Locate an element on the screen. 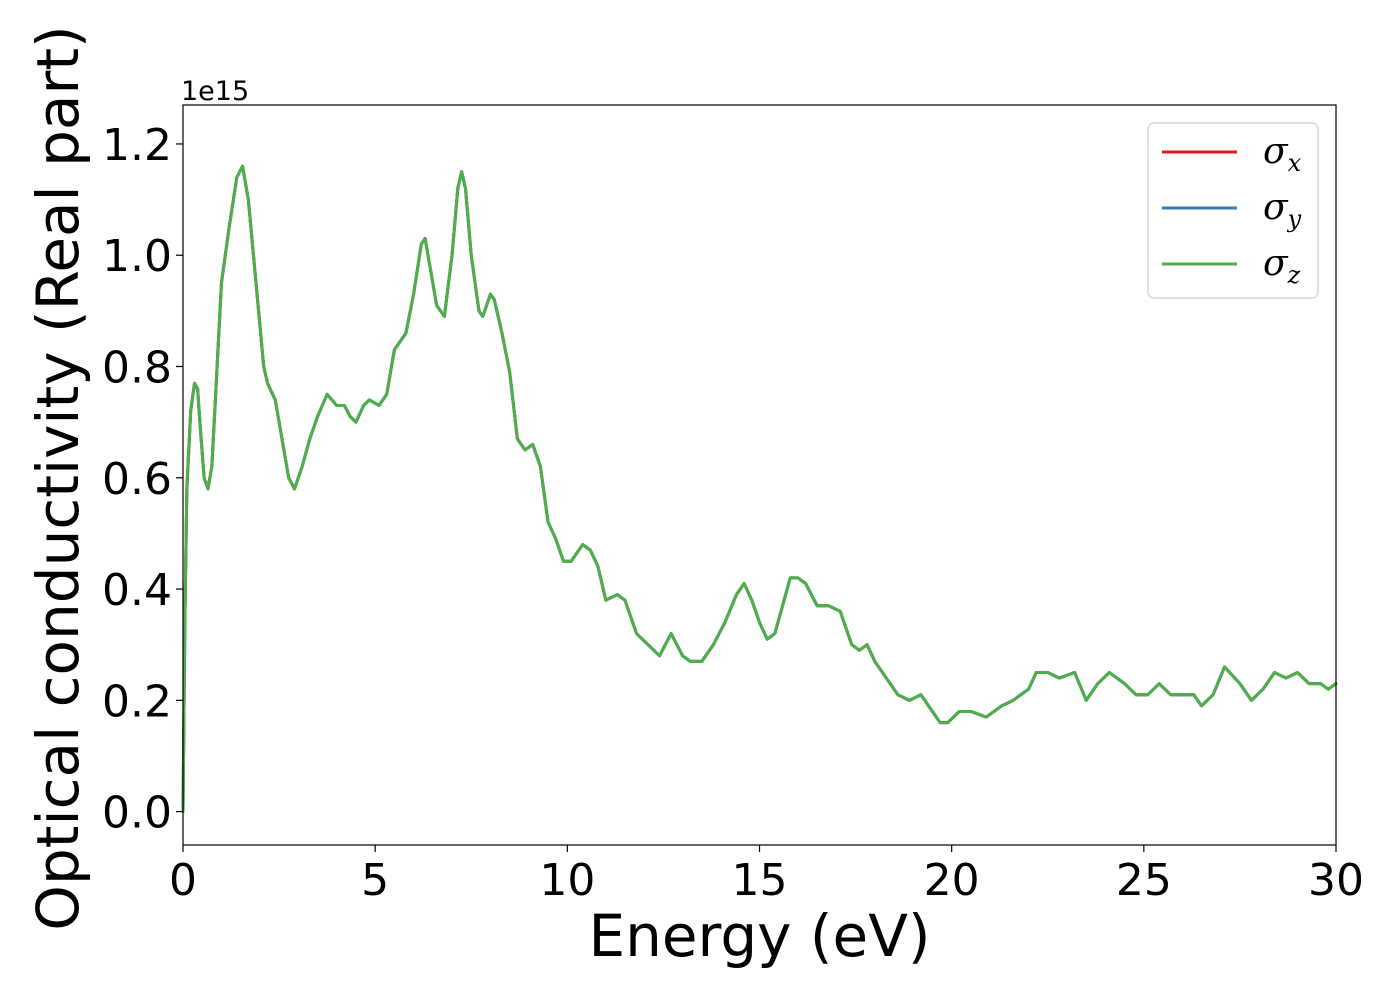  legend-box is located at coordinates (1233, 210).